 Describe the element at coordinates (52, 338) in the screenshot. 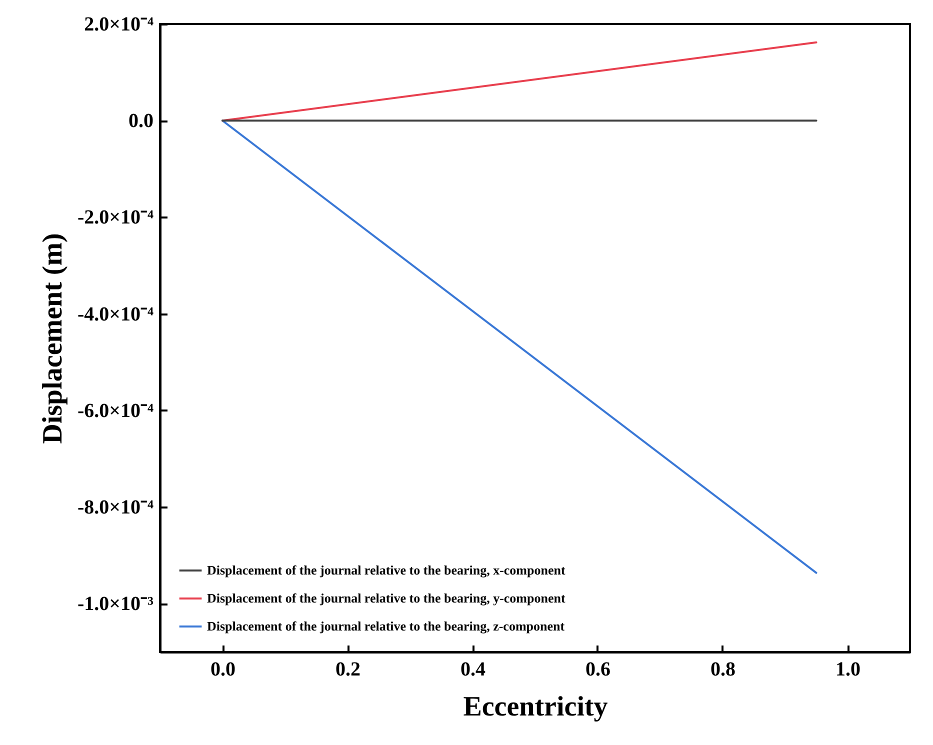

I see `y-axis-title: Displacement (m)` at that location.